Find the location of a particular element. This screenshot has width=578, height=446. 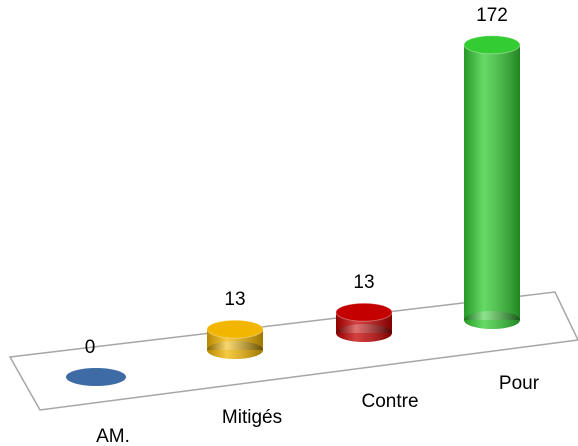

x-tick-label: Contre is located at coordinates (389, 401).